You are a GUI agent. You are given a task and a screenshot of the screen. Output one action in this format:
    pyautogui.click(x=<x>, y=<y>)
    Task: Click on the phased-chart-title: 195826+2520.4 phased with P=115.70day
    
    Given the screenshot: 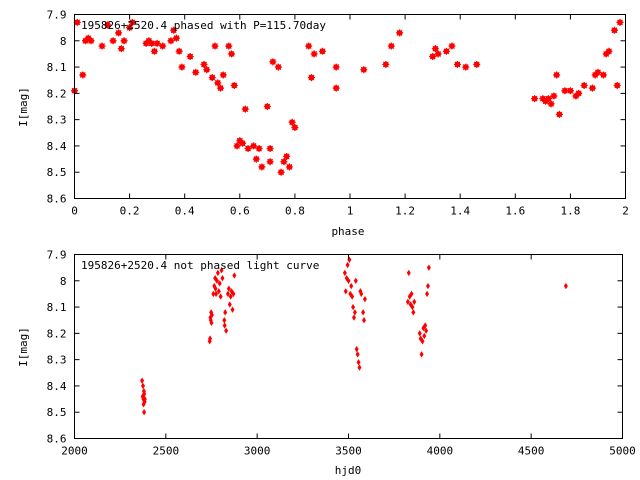 What is the action you would take?
    pyautogui.click(x=203, y=25)
    